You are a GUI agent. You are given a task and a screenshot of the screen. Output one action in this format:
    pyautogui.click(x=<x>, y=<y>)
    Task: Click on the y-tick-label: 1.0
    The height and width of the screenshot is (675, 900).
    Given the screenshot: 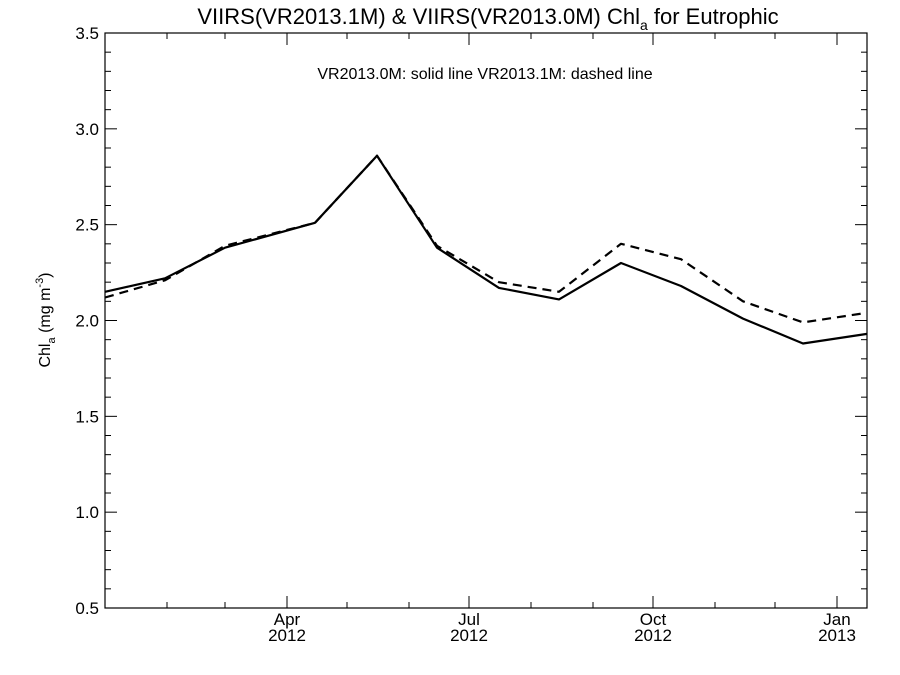 What is the action you would take?
    pyautogui.click(x=87, y=512)
    